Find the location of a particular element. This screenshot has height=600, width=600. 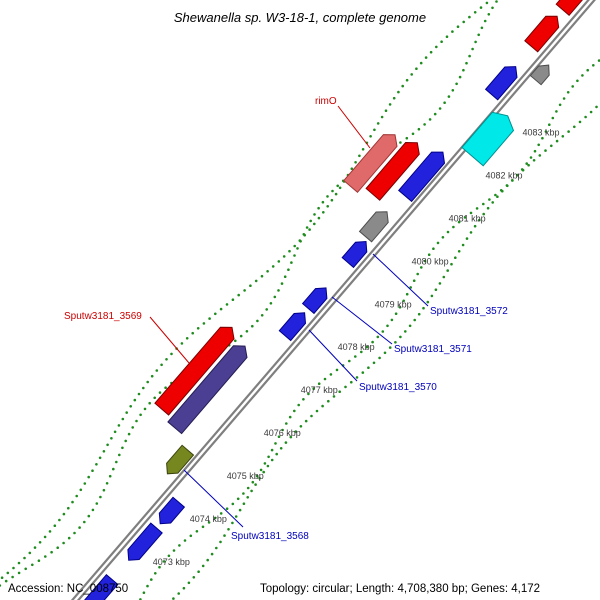

gene-label: Sputw3181_3571 is located at coordinates (433, 349).